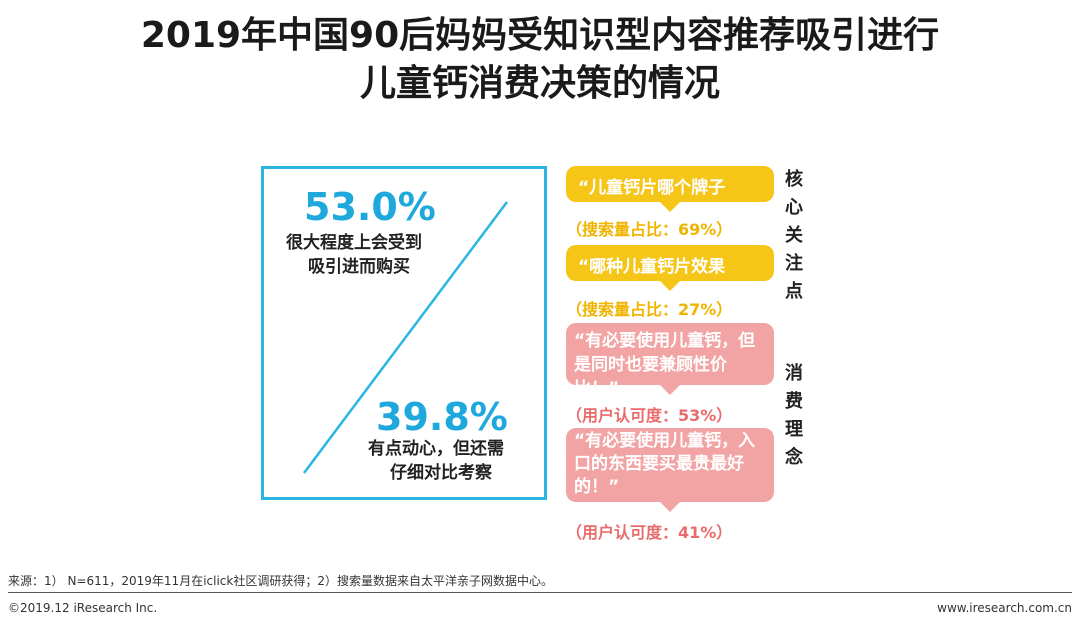 This screenshot has width=1080, height=630. Describe the element at coordinates (649, 309) in the screenshot. I see `focus-metric-2: （搜索量占比：27%）` at that location.